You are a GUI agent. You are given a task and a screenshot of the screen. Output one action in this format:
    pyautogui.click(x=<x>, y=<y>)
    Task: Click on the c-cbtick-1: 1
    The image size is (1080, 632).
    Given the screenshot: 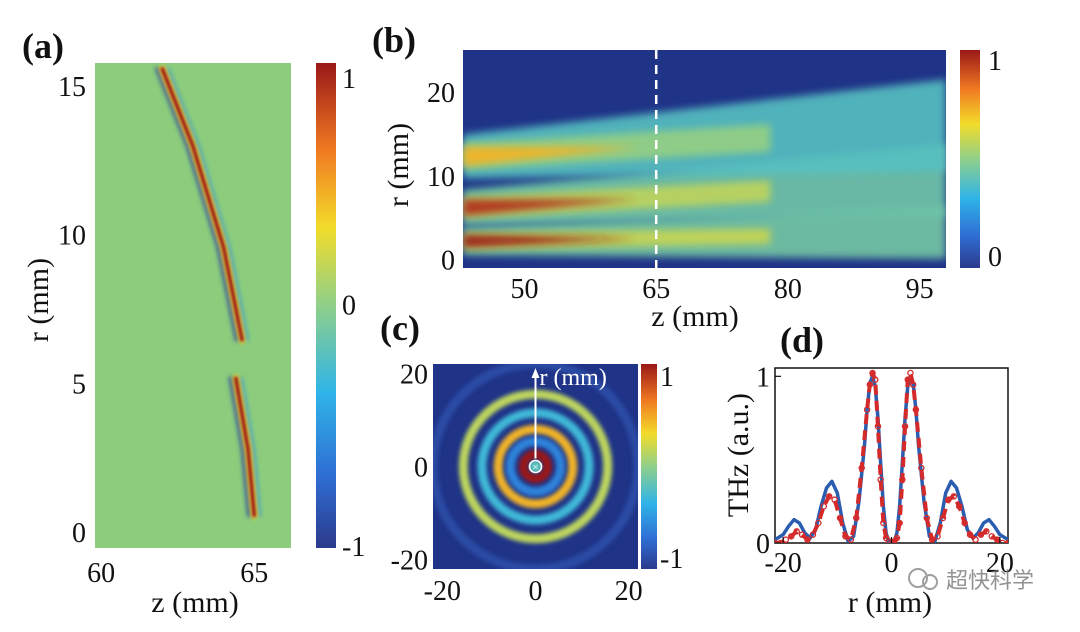 What is the action you would take?
    pyautogui.click(x=667, y=377)
    